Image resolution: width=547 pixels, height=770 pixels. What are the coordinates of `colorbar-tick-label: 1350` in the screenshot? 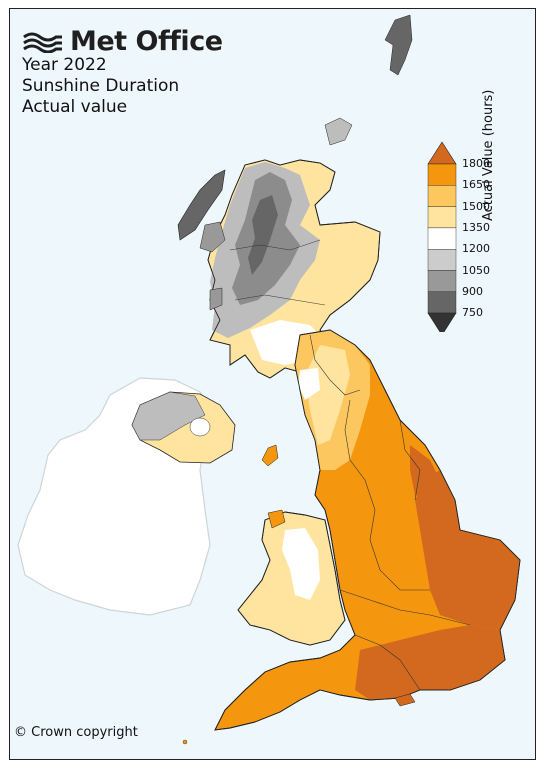 It's located at (476, 227).